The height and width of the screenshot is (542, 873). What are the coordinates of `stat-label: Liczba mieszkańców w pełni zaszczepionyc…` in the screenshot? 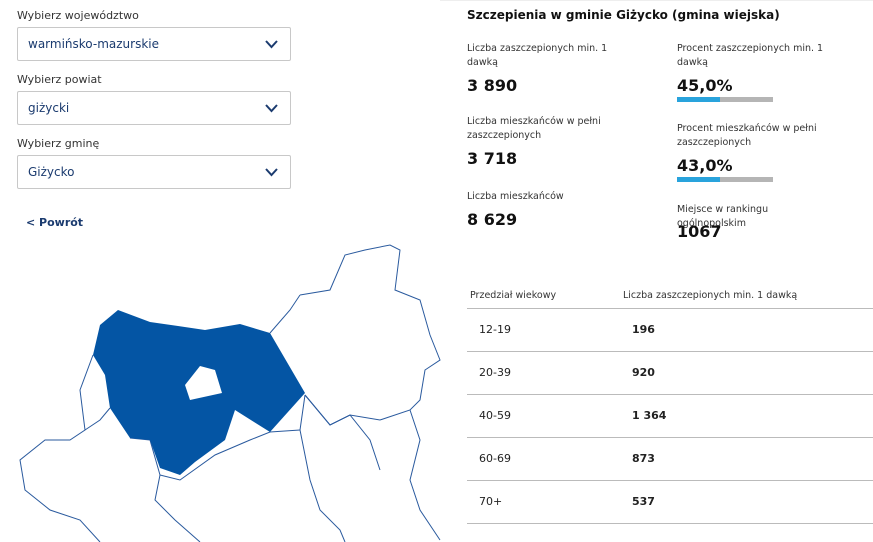 It's located at (534, 128).